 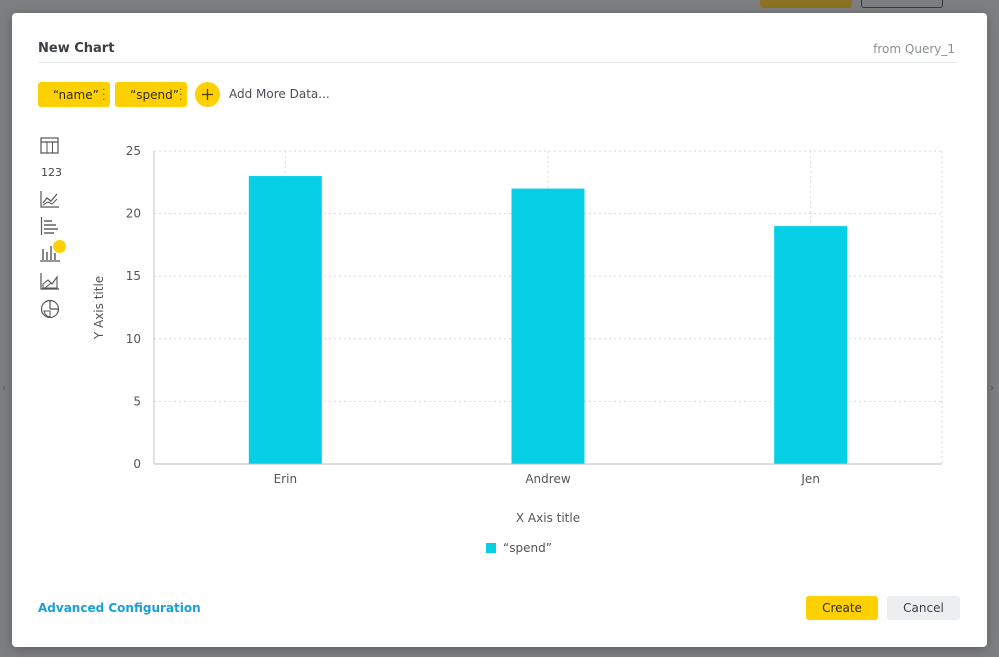 I want to click on field-chip-spend: “spend” · · ·, so click(x=151, y=94).